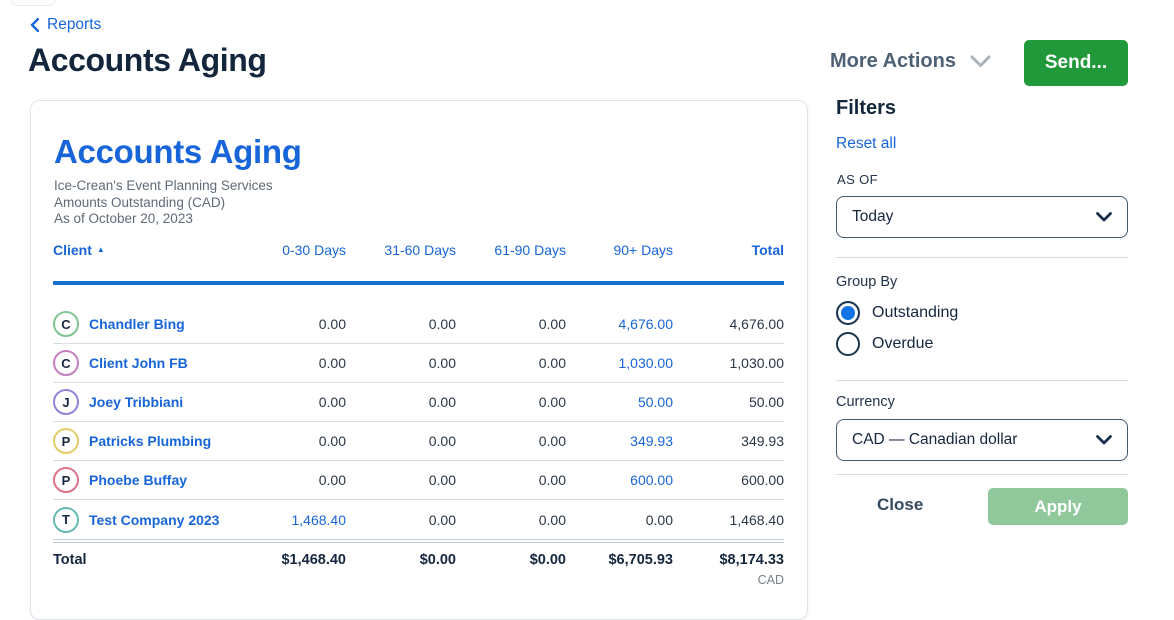  I want to click on client-avatar: J, so click(66, 402).